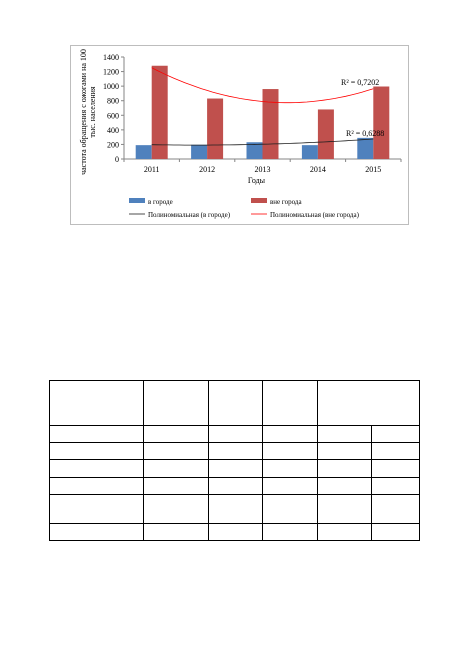 The width and height of the screenshot is (459, 650). Describe the element at coordinates (137, 200) in the screenshot. I see `legend-swatch-city` at that location.